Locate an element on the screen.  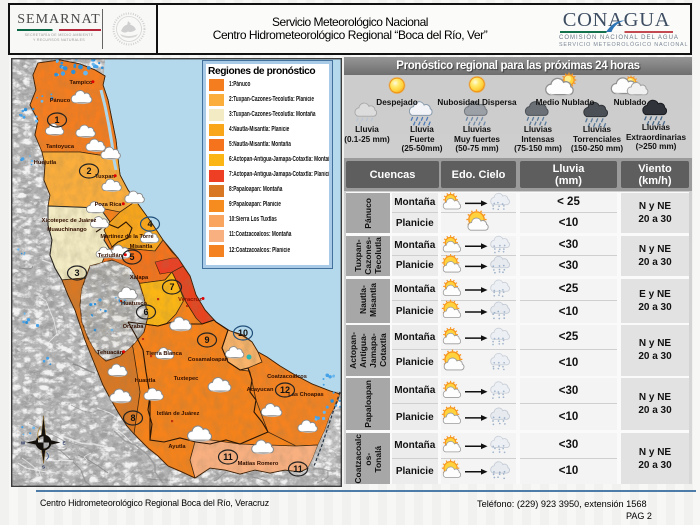
svg-text: Xicotepec de Juárez is located at coordinates (69, 221).